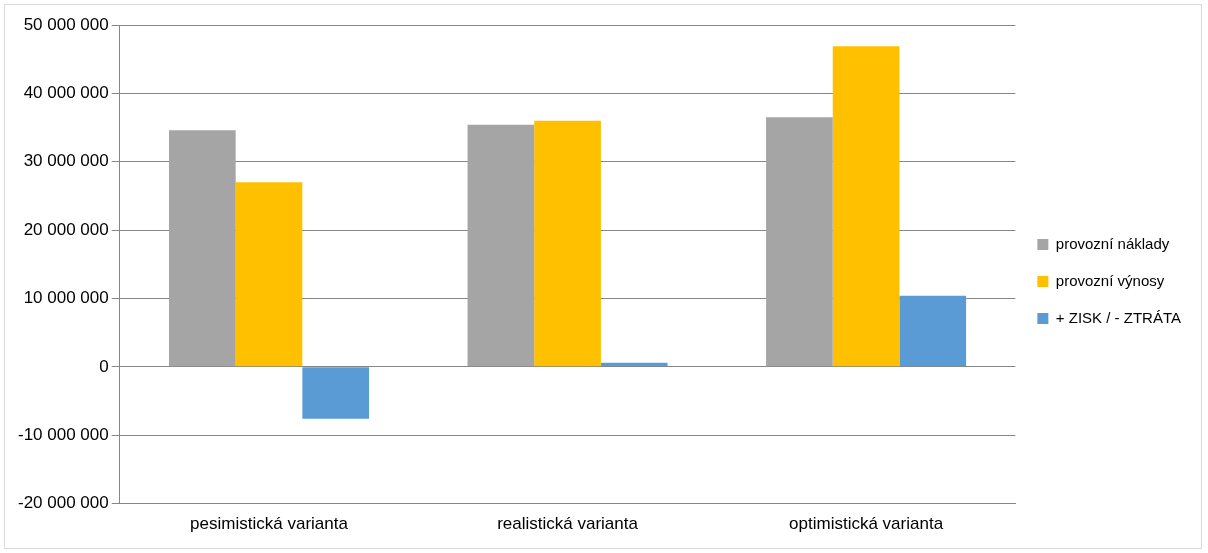  Describe the element at coordinates (1110, 280) in the screenshot. I see `legend-label: provozní výnosy` at that location.